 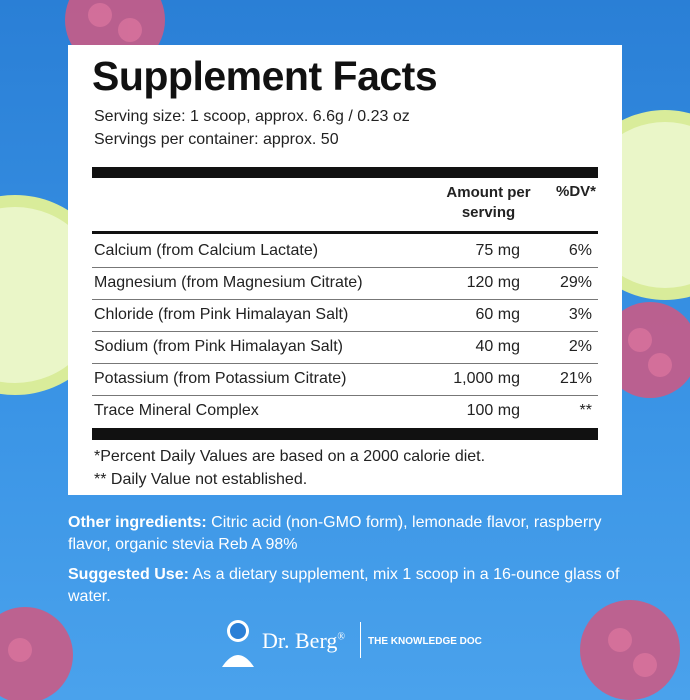 What do you see at coordinates (497, 250) in the screenshot?
I see `amount: 75 mg` at bounding box center [497, 250].